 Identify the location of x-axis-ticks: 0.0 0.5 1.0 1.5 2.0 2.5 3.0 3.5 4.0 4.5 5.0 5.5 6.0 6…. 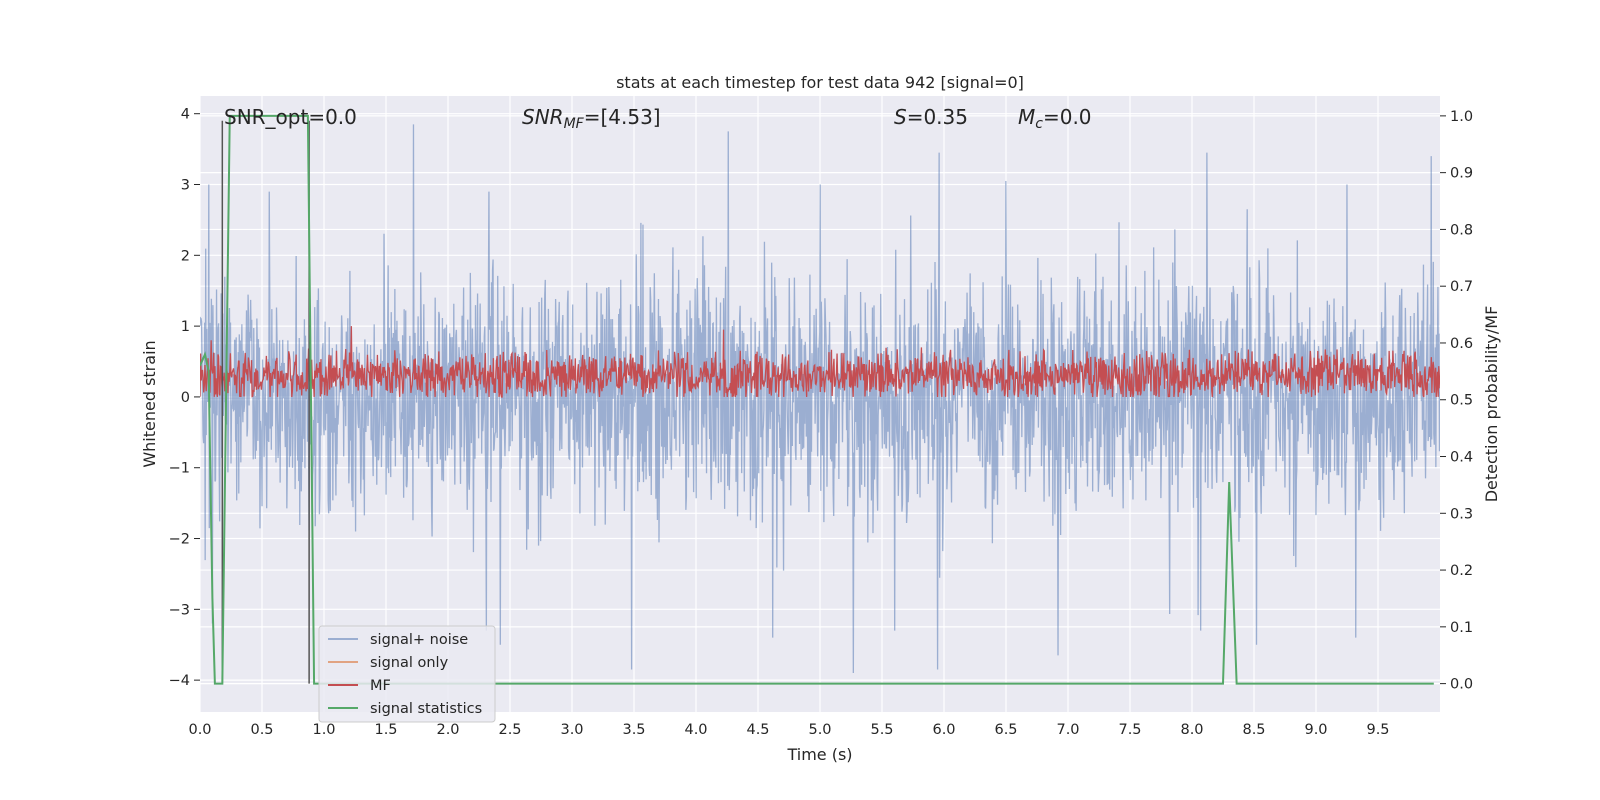
(788, 730).